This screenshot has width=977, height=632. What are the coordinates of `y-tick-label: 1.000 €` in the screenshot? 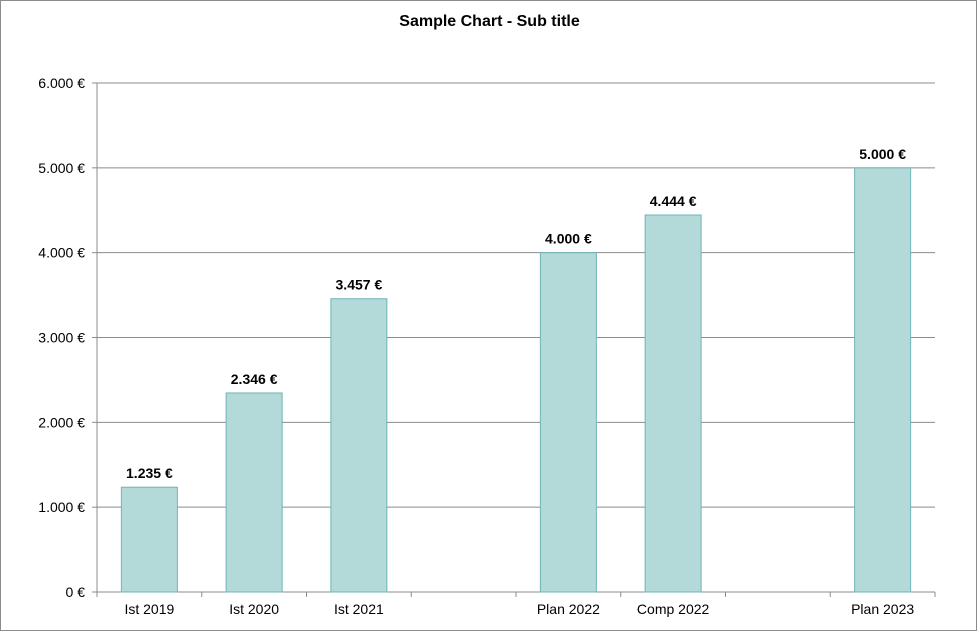 It's located at (61, 507).